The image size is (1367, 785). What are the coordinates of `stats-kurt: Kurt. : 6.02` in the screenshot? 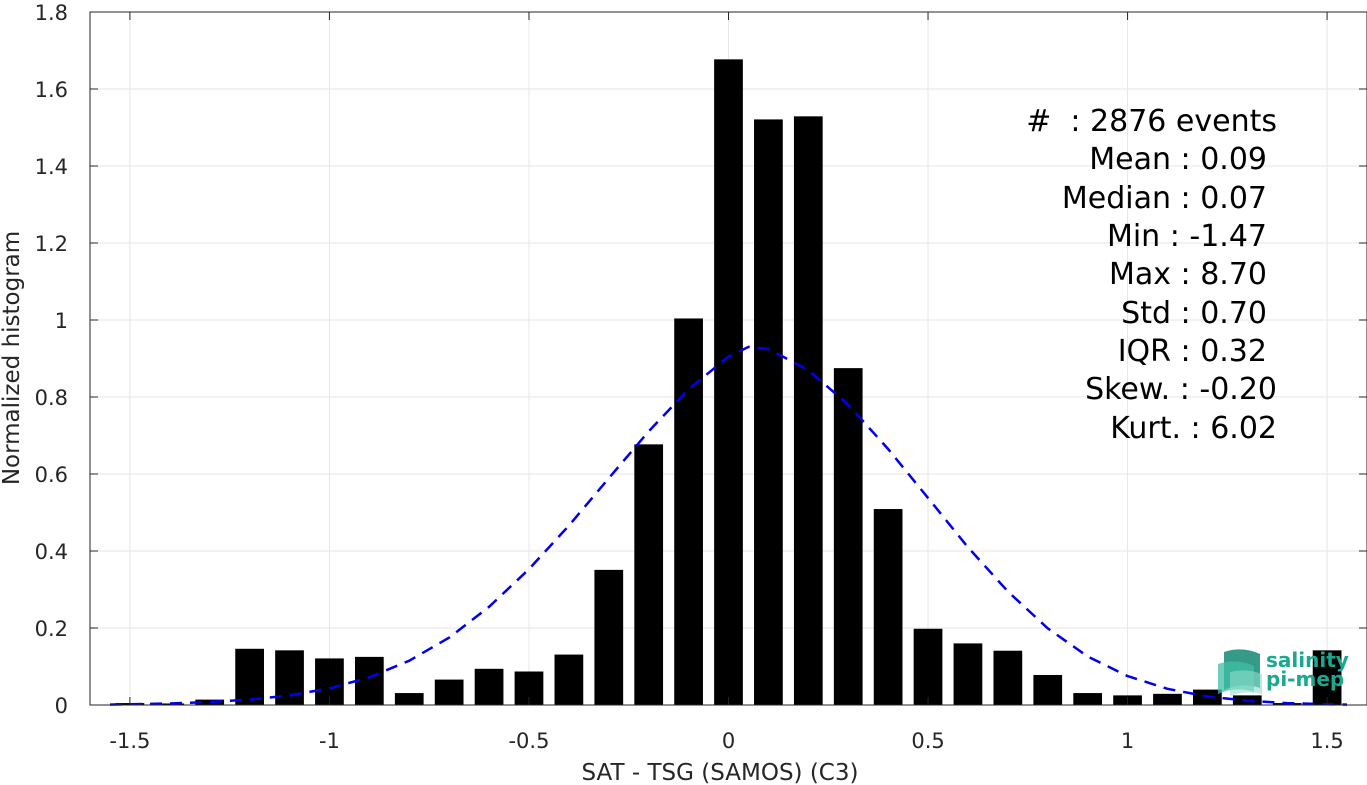 It's located at (1193, 428).